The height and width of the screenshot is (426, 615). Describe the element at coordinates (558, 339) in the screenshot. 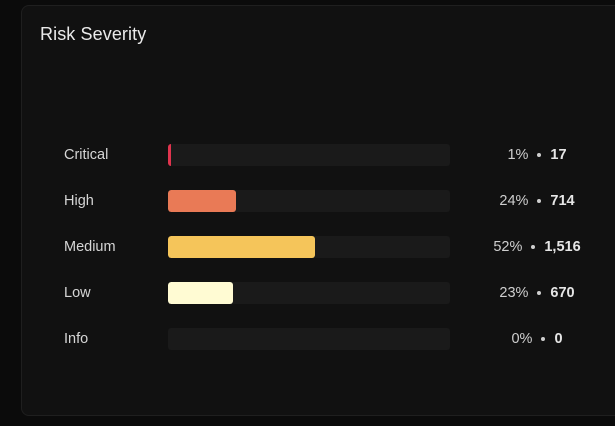

I see `severity-count: 0` at that location.